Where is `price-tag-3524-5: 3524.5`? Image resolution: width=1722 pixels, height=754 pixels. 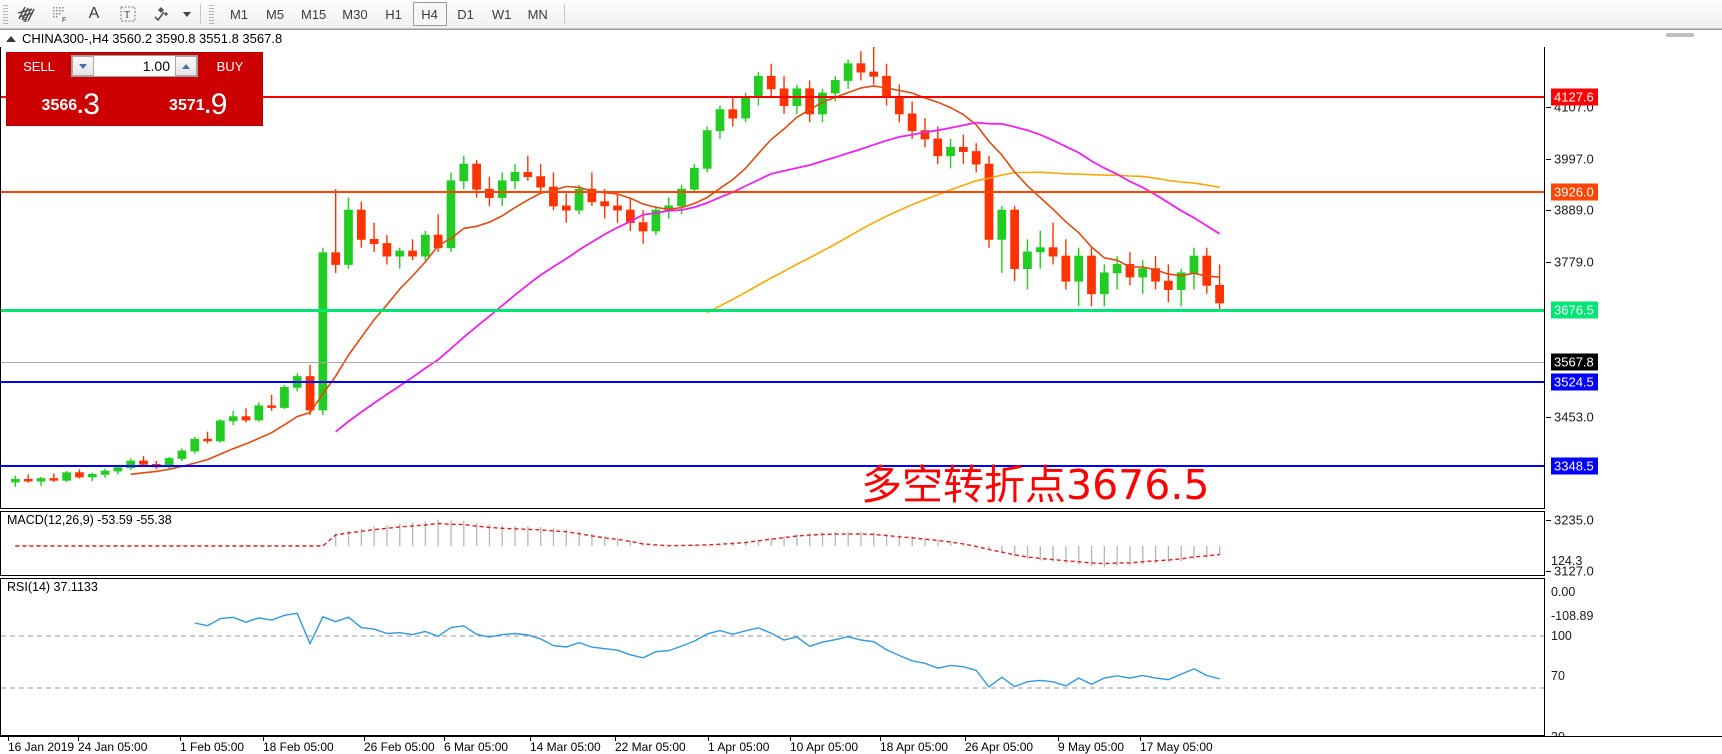 price-tag-3524-5: 3524.5 is located at coordinates (1574, 382).